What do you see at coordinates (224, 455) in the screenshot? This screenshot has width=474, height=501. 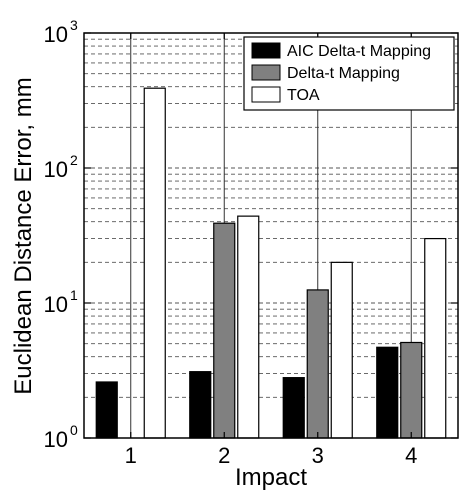 I see `x-tick-label: 2` at bounding box center [224, 455].